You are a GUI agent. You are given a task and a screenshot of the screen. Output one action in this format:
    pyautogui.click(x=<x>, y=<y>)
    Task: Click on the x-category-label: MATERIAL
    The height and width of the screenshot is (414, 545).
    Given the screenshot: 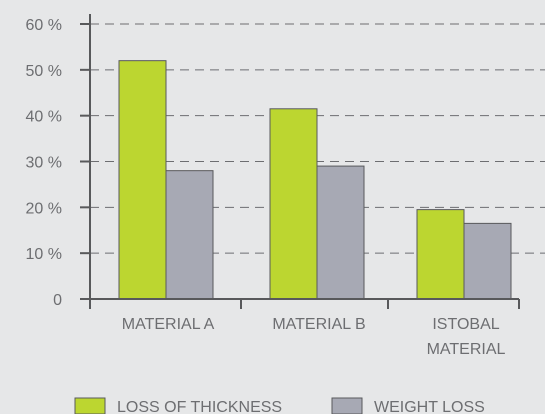 What is the action you would take?
    pyautogui.click(x=466, y=349)
    